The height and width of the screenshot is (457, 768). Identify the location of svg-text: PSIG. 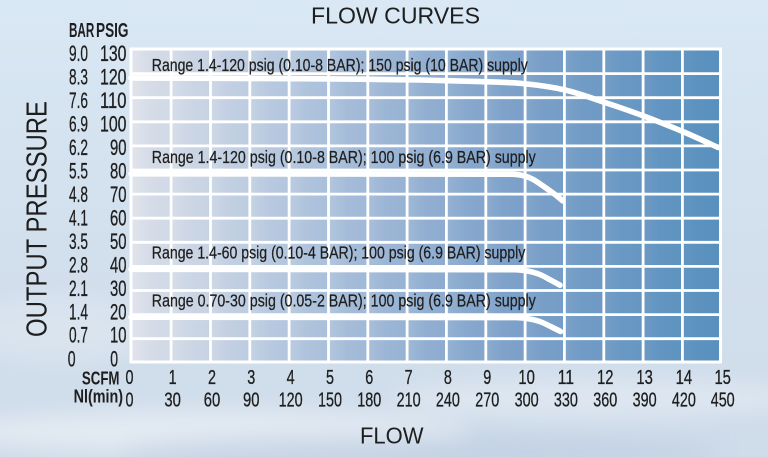
(112, 31).